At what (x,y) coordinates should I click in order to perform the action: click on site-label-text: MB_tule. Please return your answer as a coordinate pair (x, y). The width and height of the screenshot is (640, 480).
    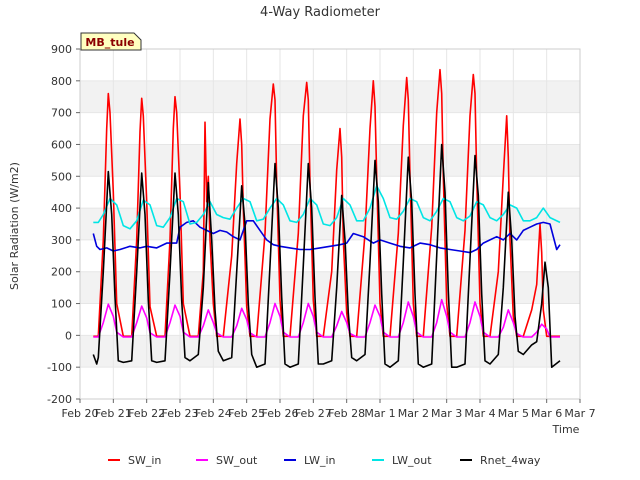
    Looking at the image, I should click on (109, 42).